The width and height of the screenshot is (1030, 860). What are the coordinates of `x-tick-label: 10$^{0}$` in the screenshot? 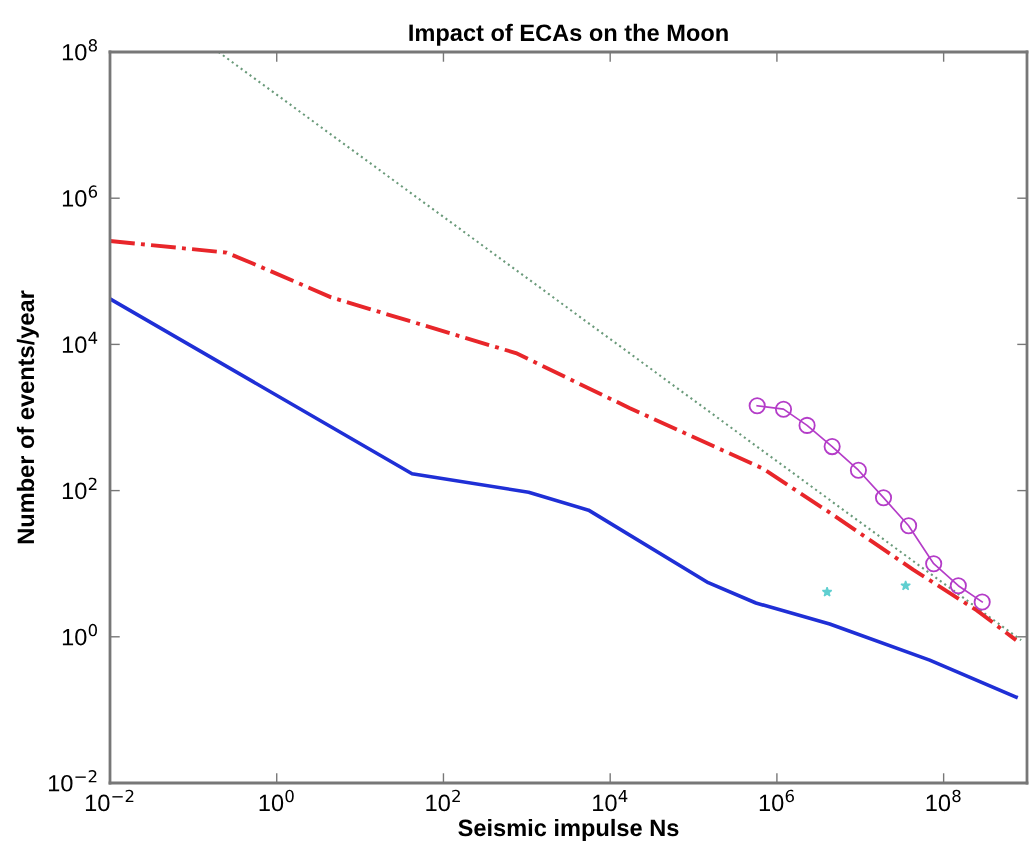 It's located at (276, 800).